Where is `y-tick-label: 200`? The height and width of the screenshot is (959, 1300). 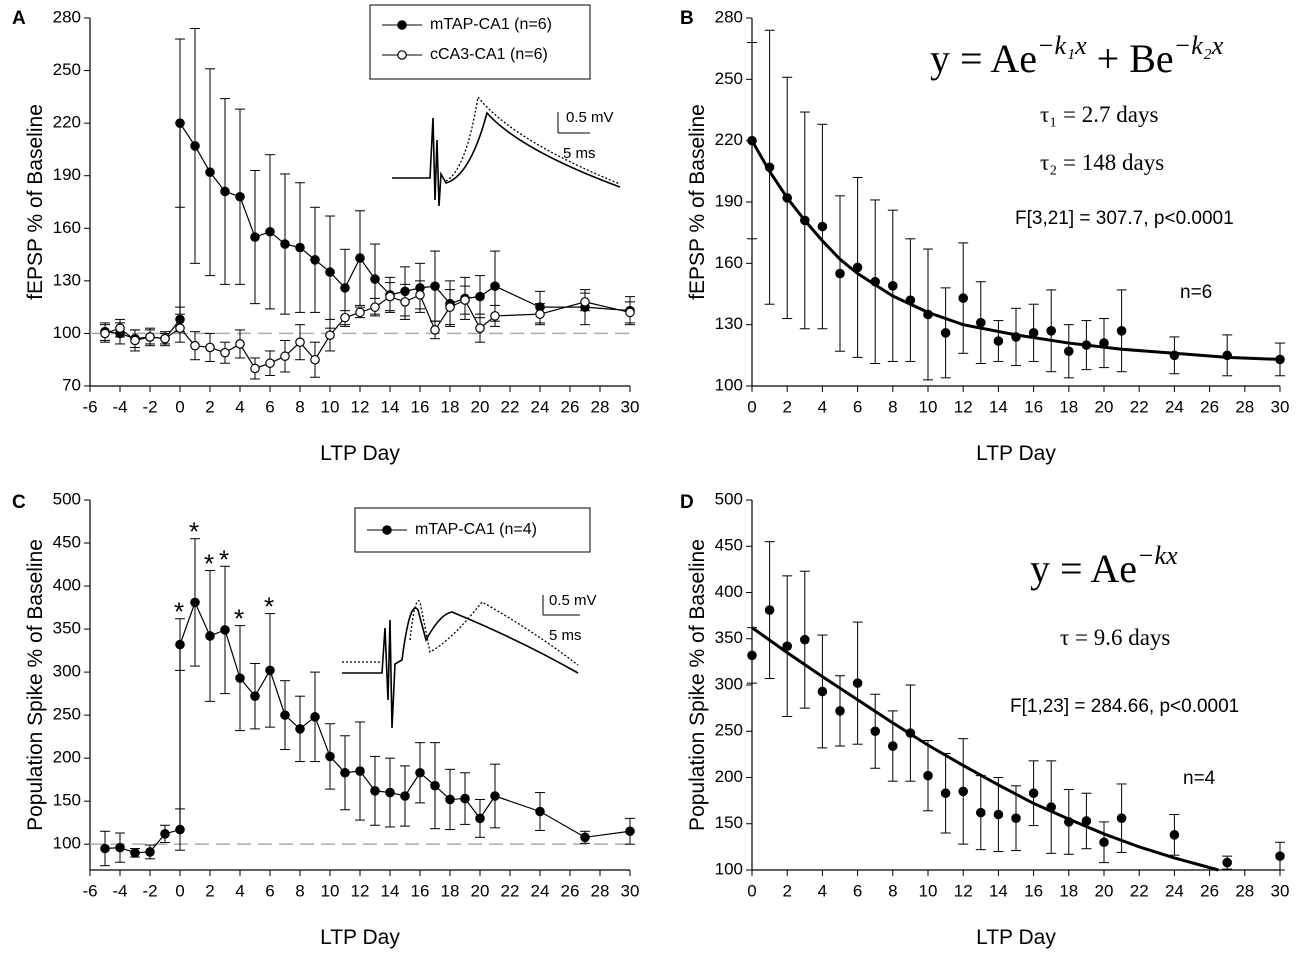
y-tick-label: 200 is located at coordinates (729, 776).